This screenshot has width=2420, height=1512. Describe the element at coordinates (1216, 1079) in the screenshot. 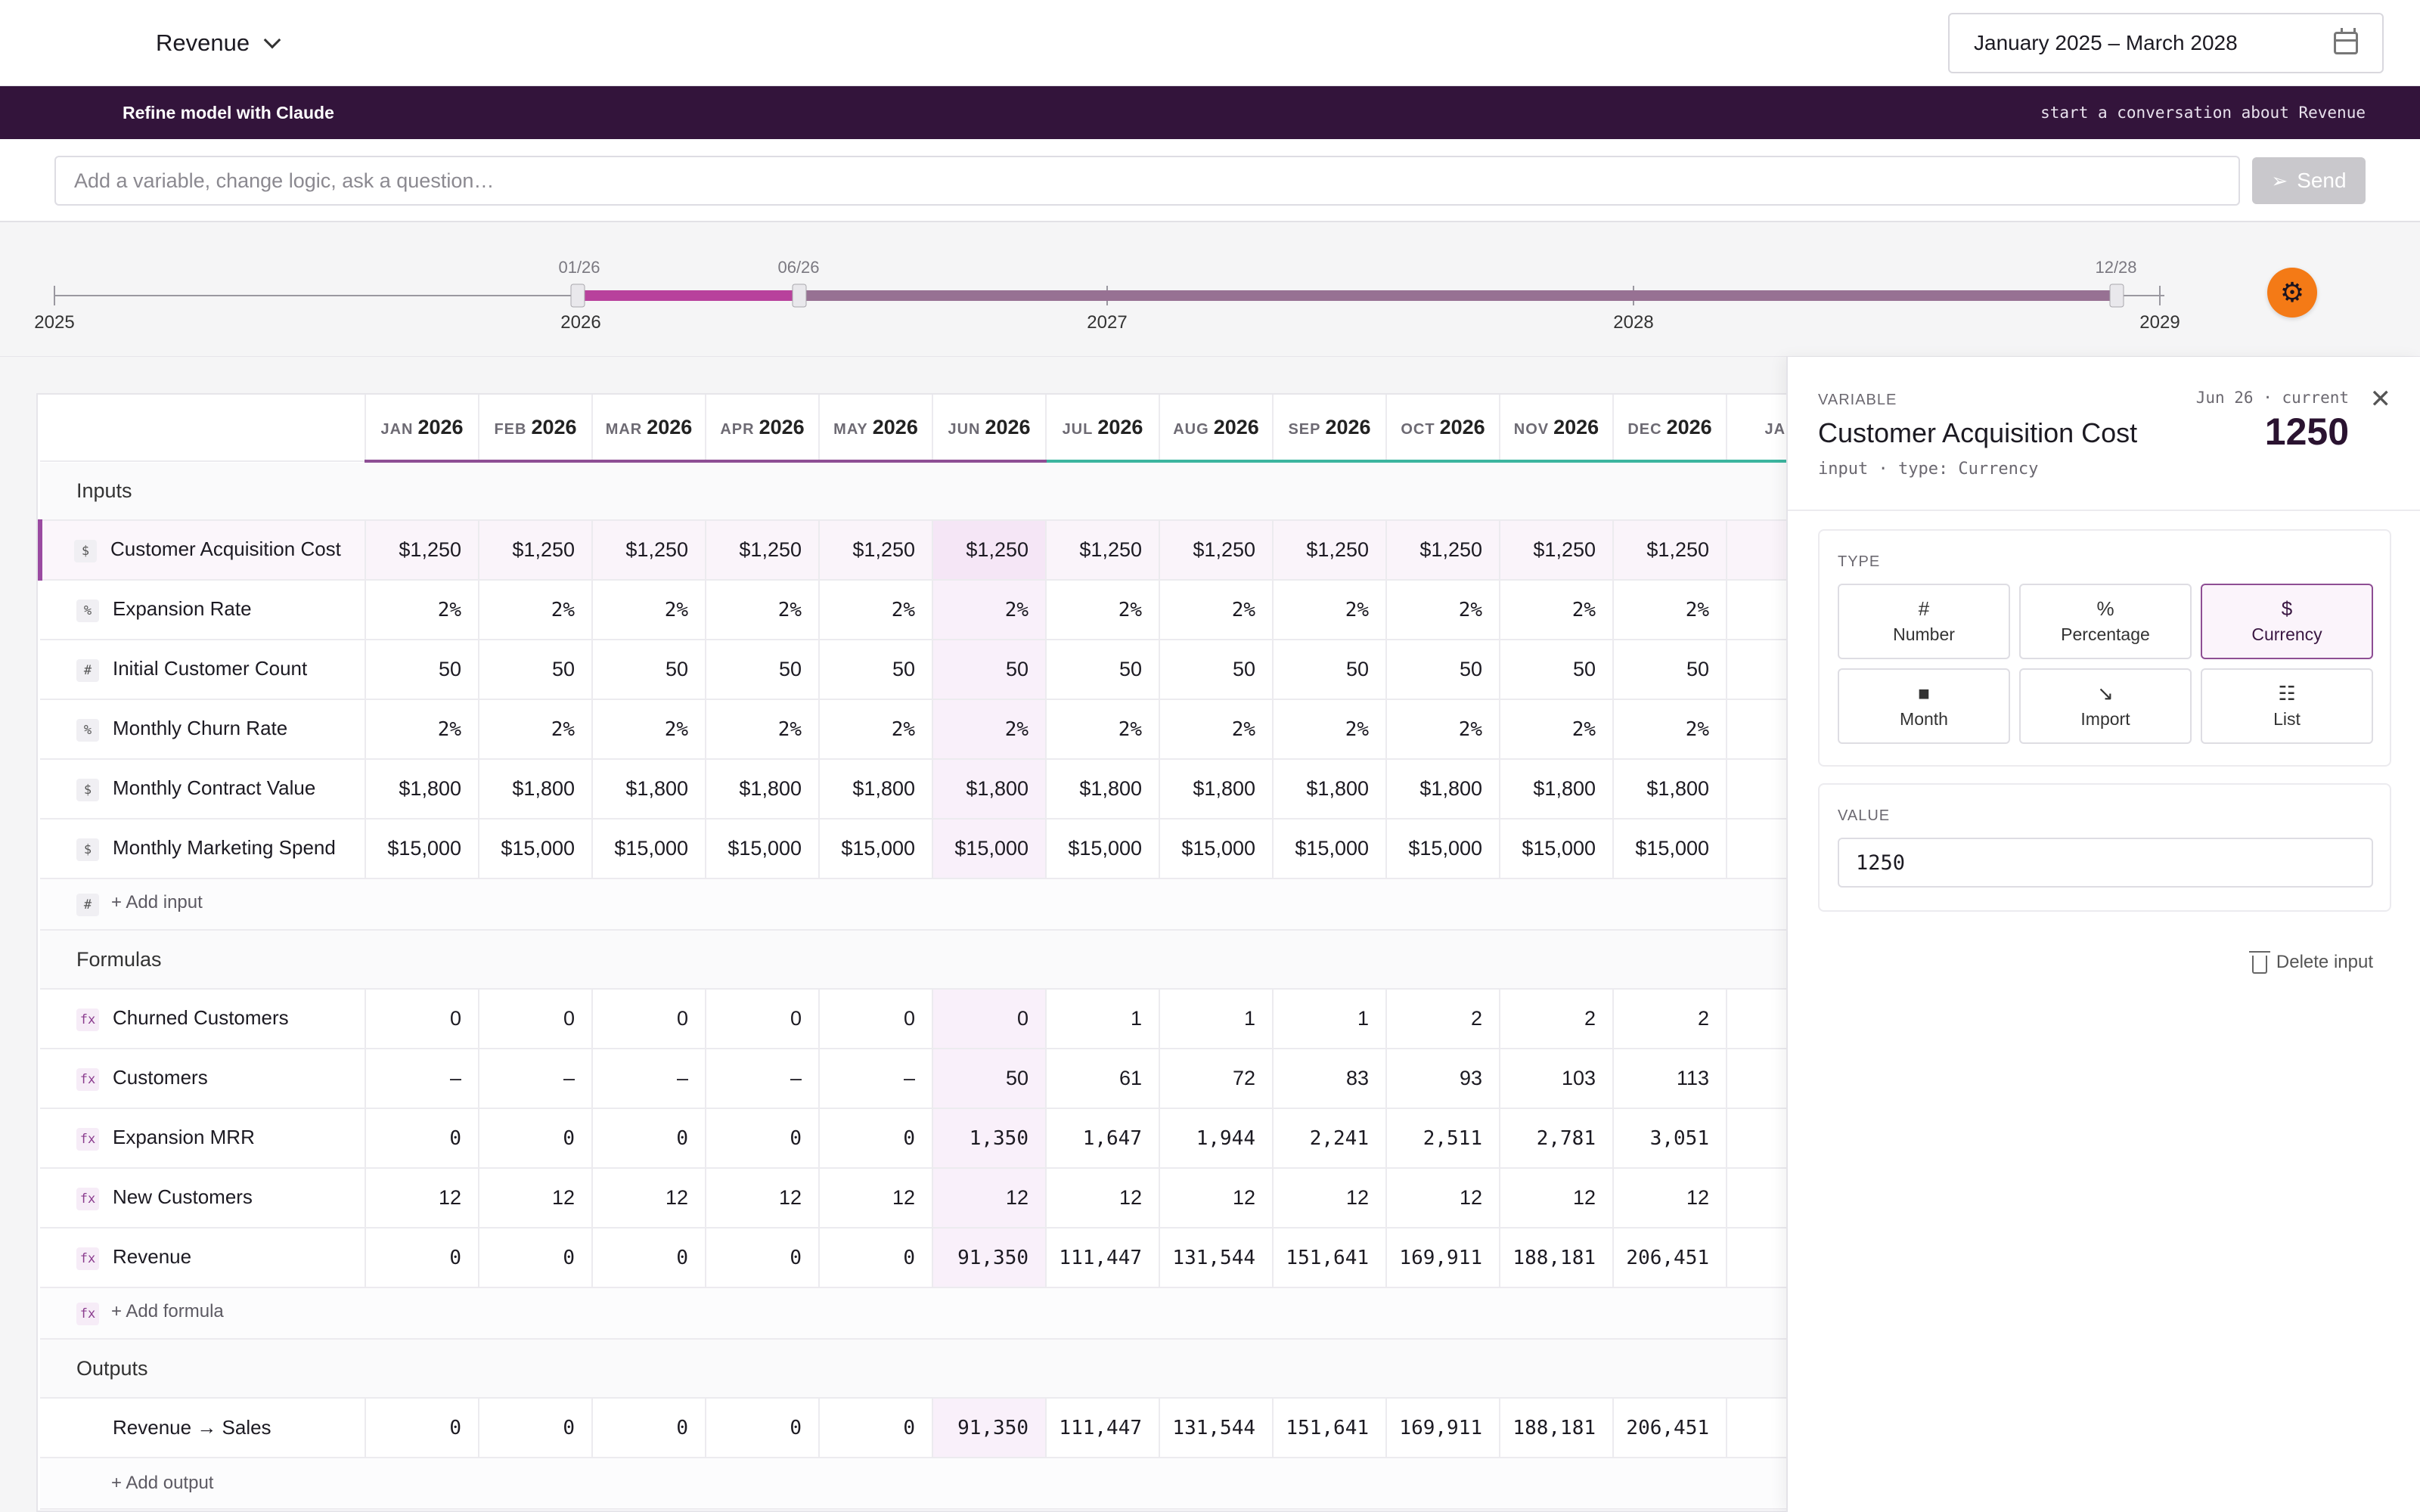

I see `value-cell: 72` at that location.